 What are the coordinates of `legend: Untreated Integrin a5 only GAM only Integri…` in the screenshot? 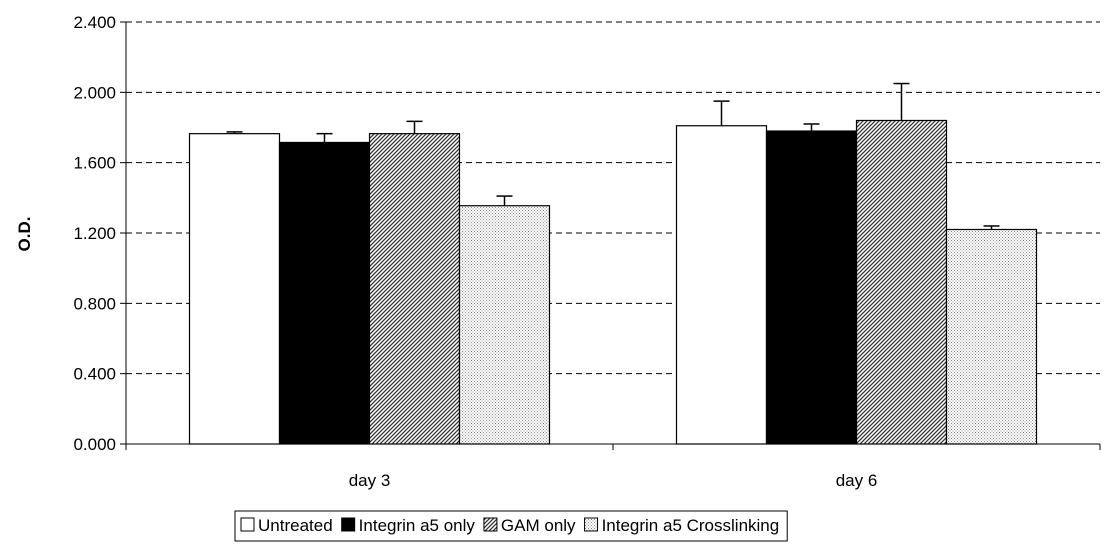 It's located at (511, 526).